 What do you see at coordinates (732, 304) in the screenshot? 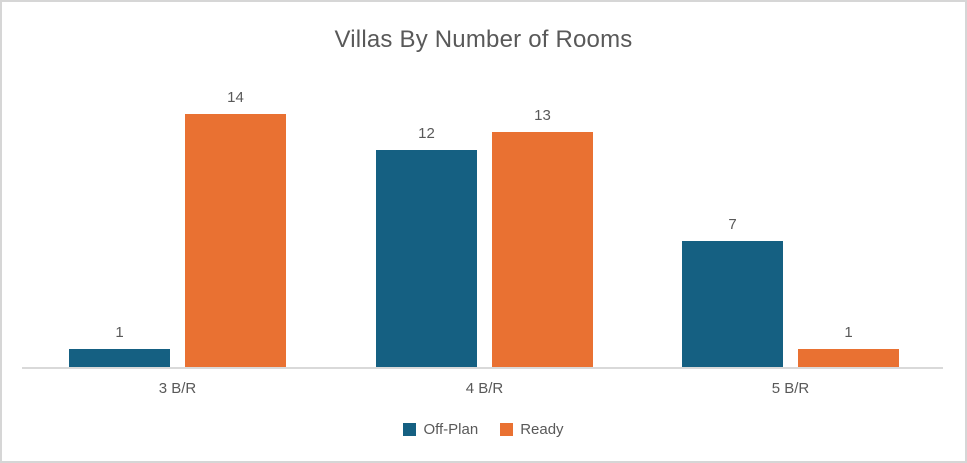
I see `bar-off-plan-5-b-r` at bounding box center [732, 304].